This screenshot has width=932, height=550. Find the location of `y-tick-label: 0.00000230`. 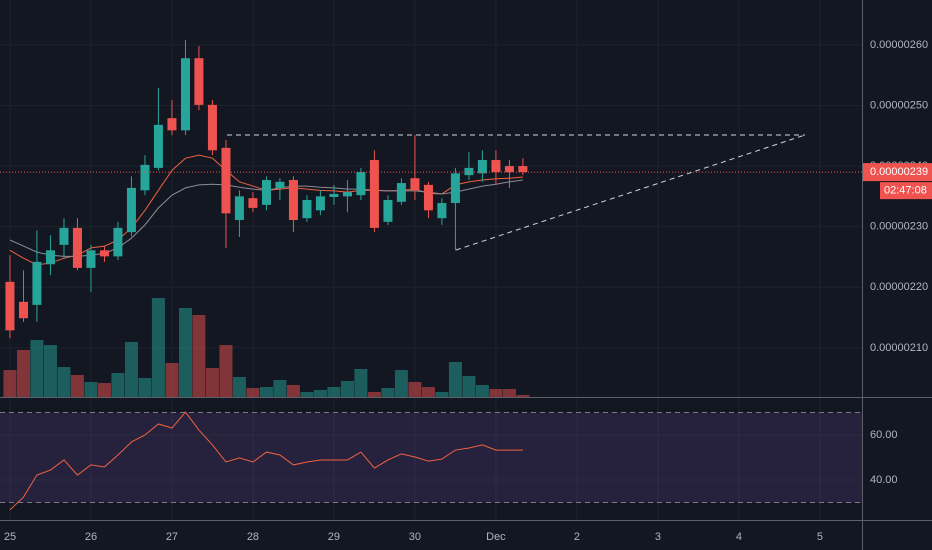

y-tick-label: 0.00000230 is located at coordinates (899, 227).